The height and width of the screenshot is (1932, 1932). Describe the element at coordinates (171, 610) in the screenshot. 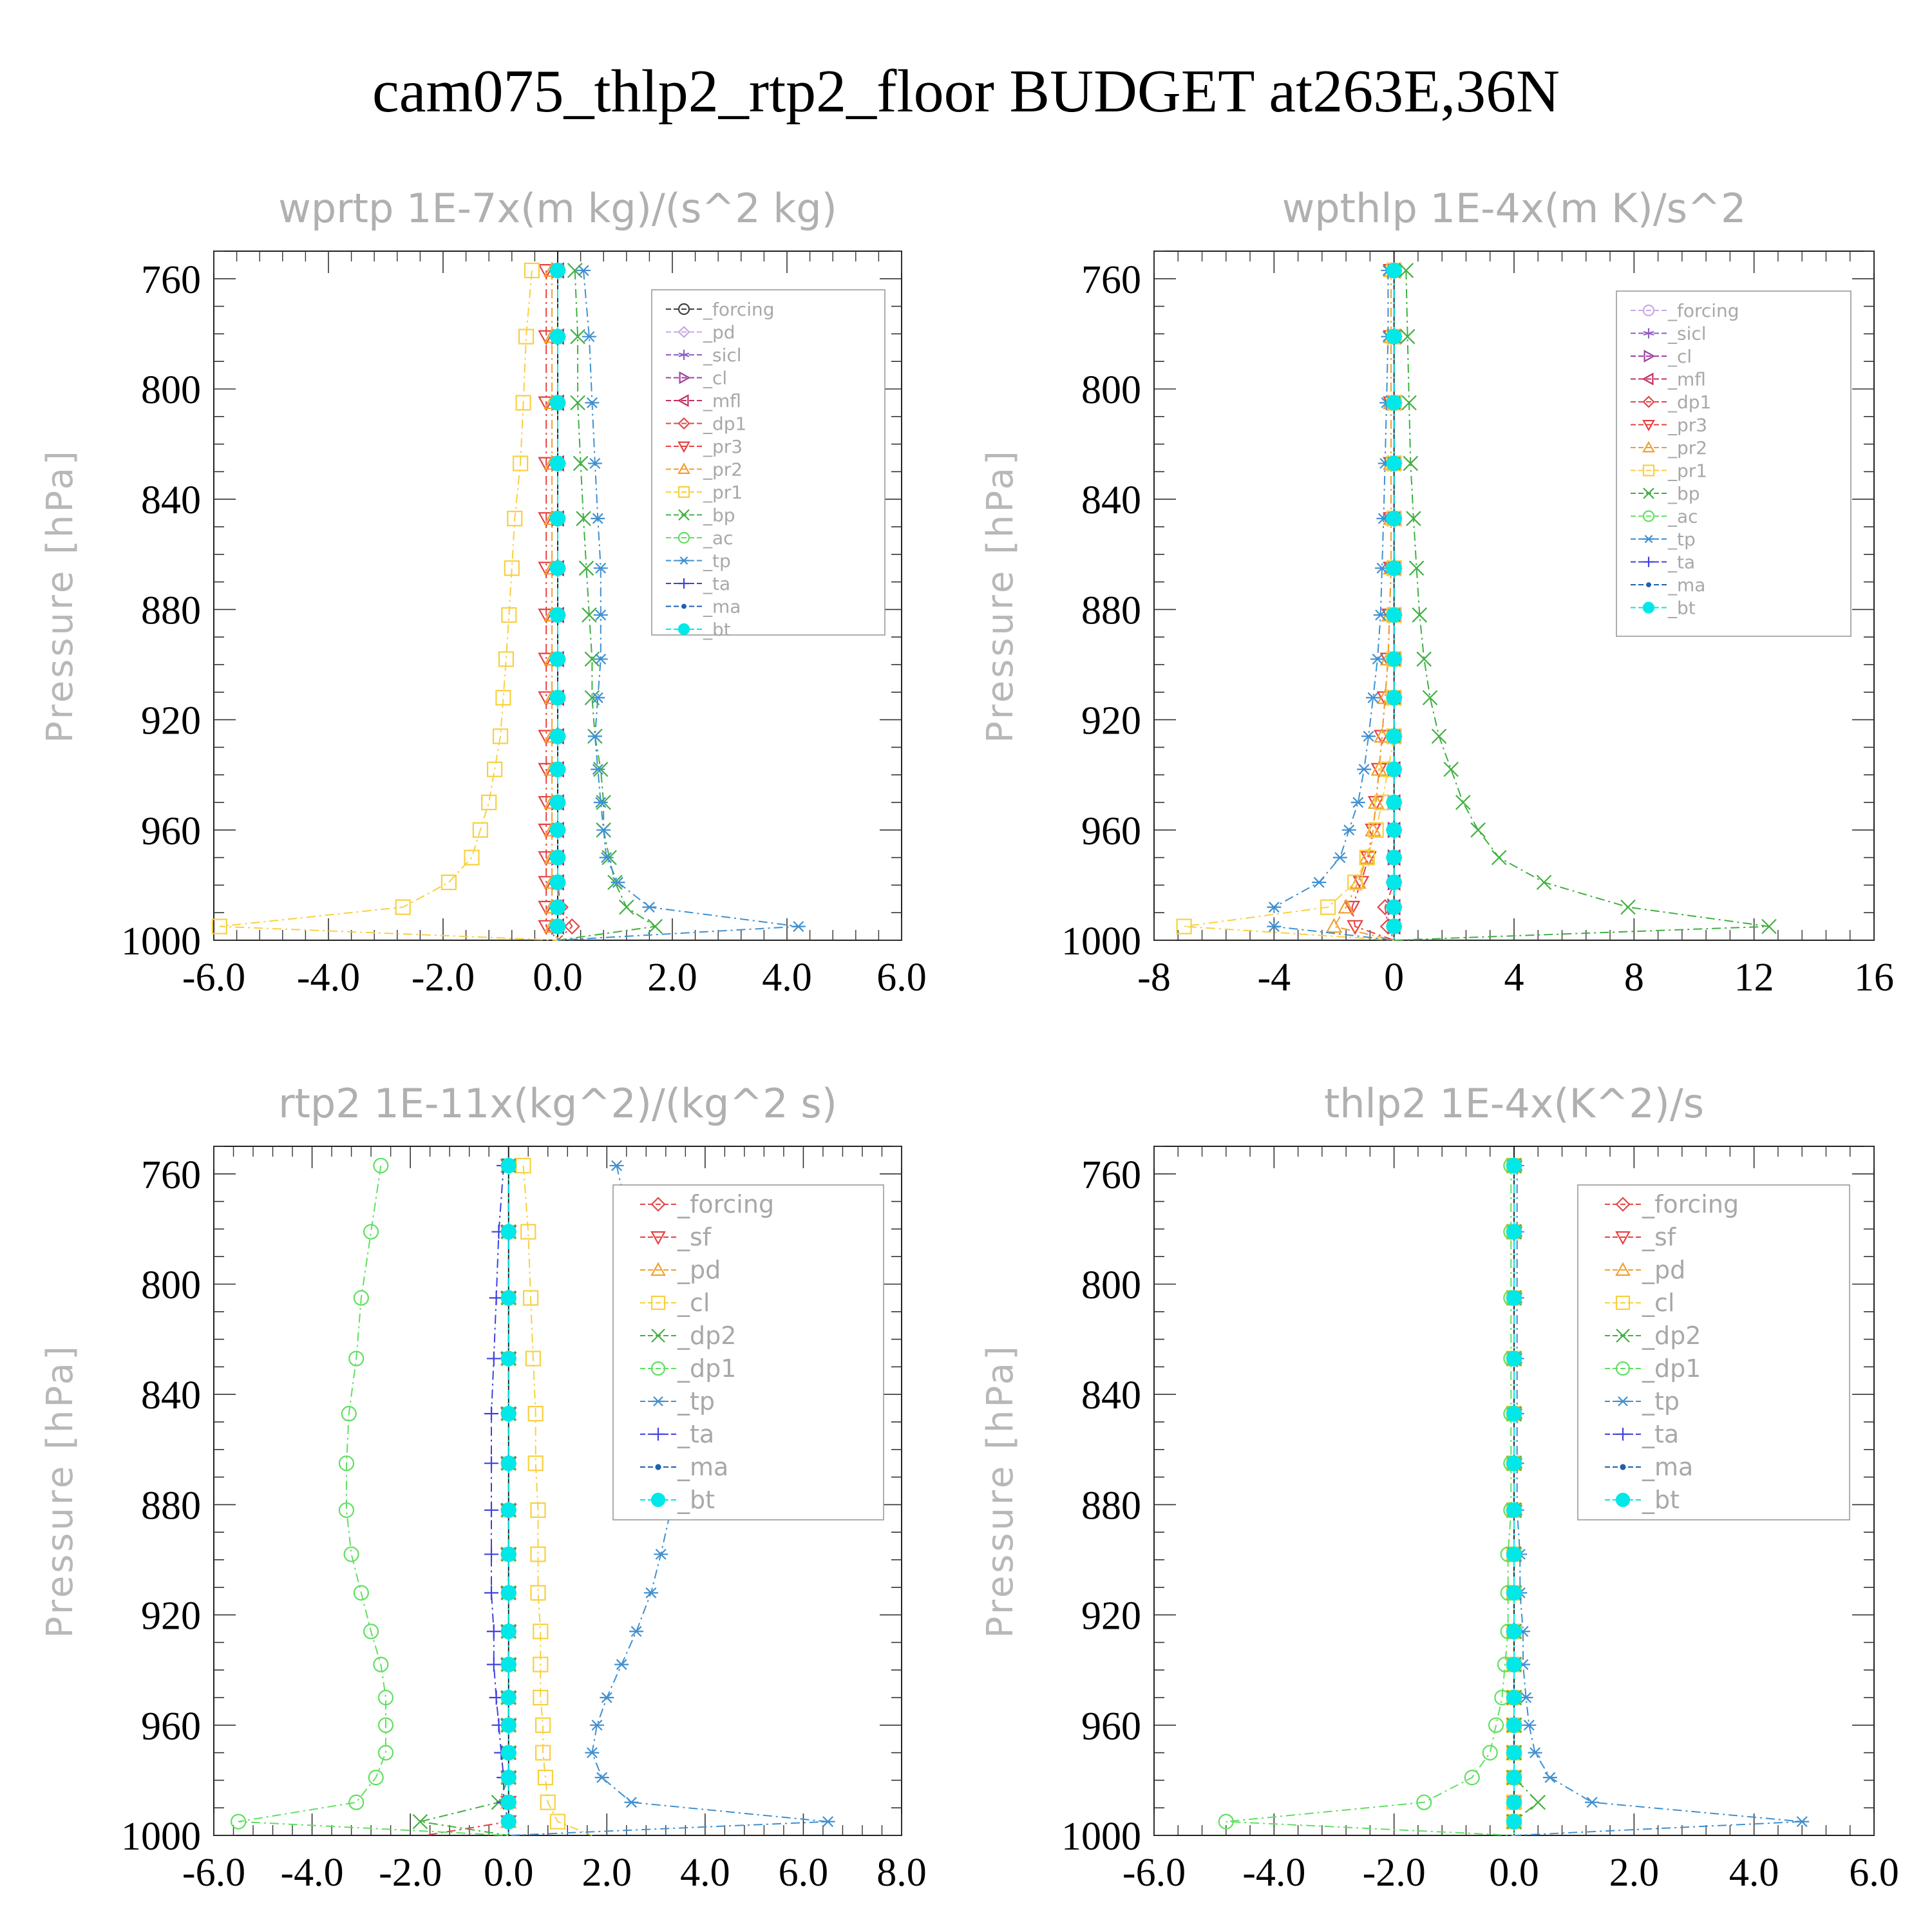

I see `y-tick-label: 880` at that location.